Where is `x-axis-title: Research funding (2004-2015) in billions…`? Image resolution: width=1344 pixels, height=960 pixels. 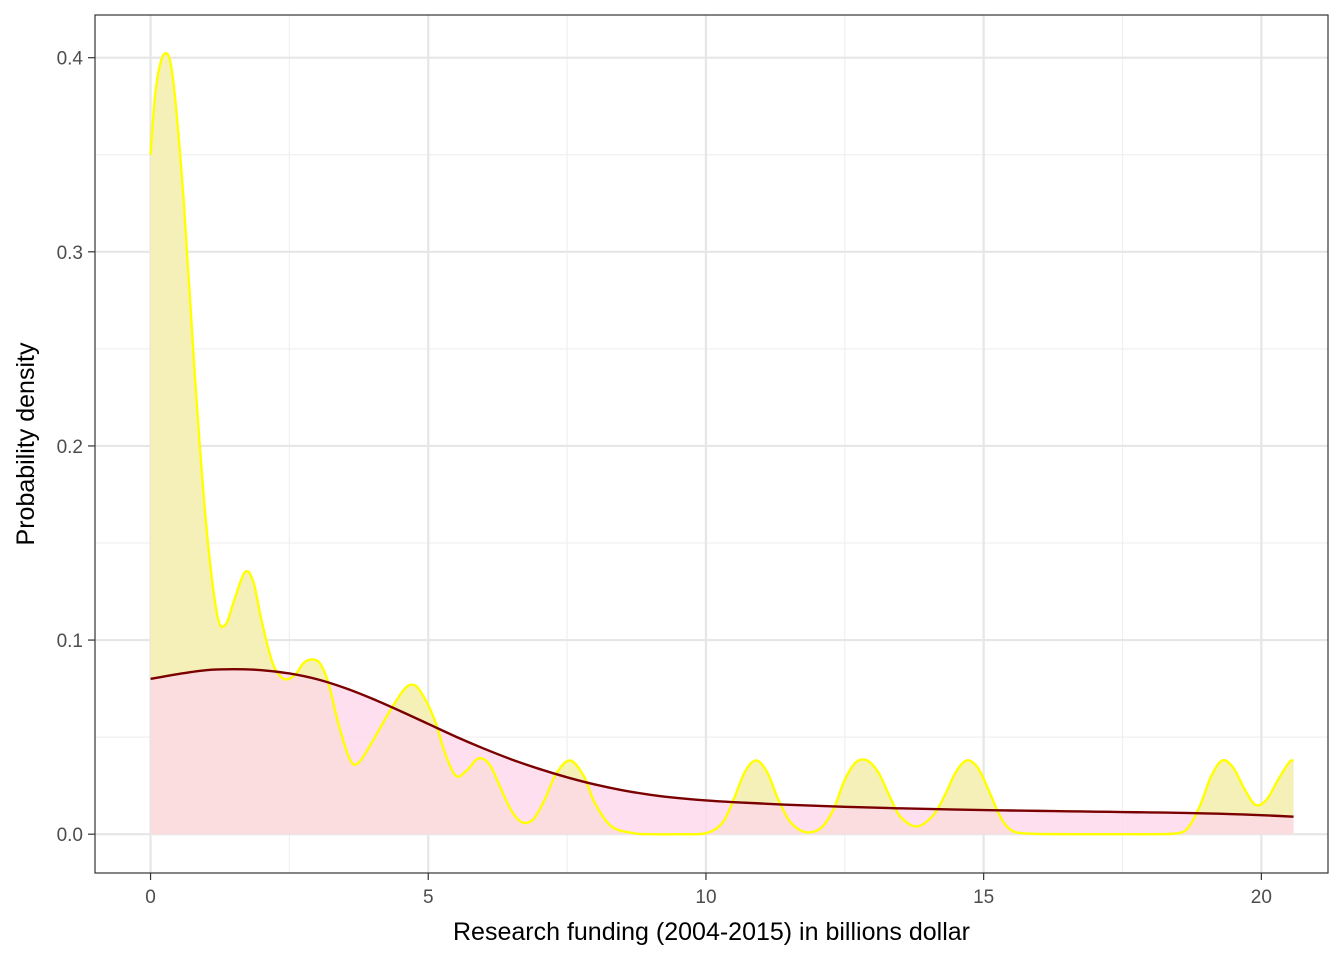 x-axis-title: Research funding (2004-2015) in billions… is located at coordinates (711, 932).